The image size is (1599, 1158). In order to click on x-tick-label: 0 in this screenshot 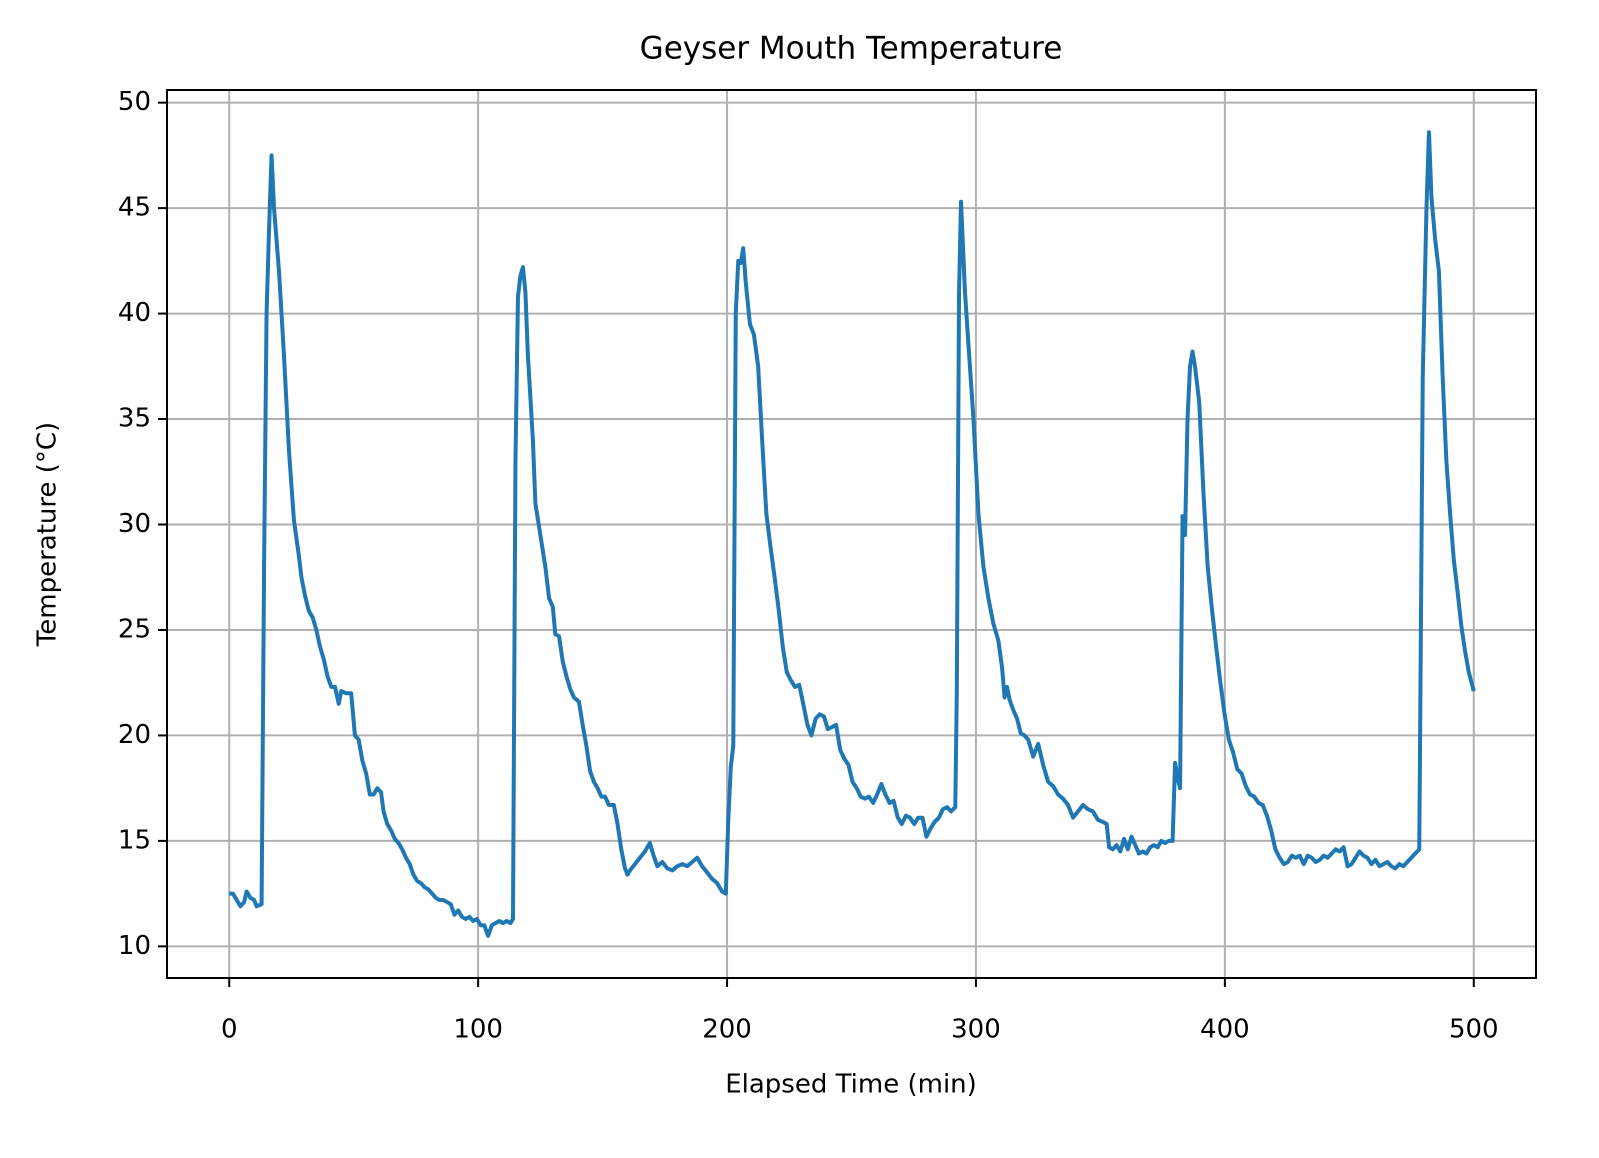, I will do `click(229, 1030)`.